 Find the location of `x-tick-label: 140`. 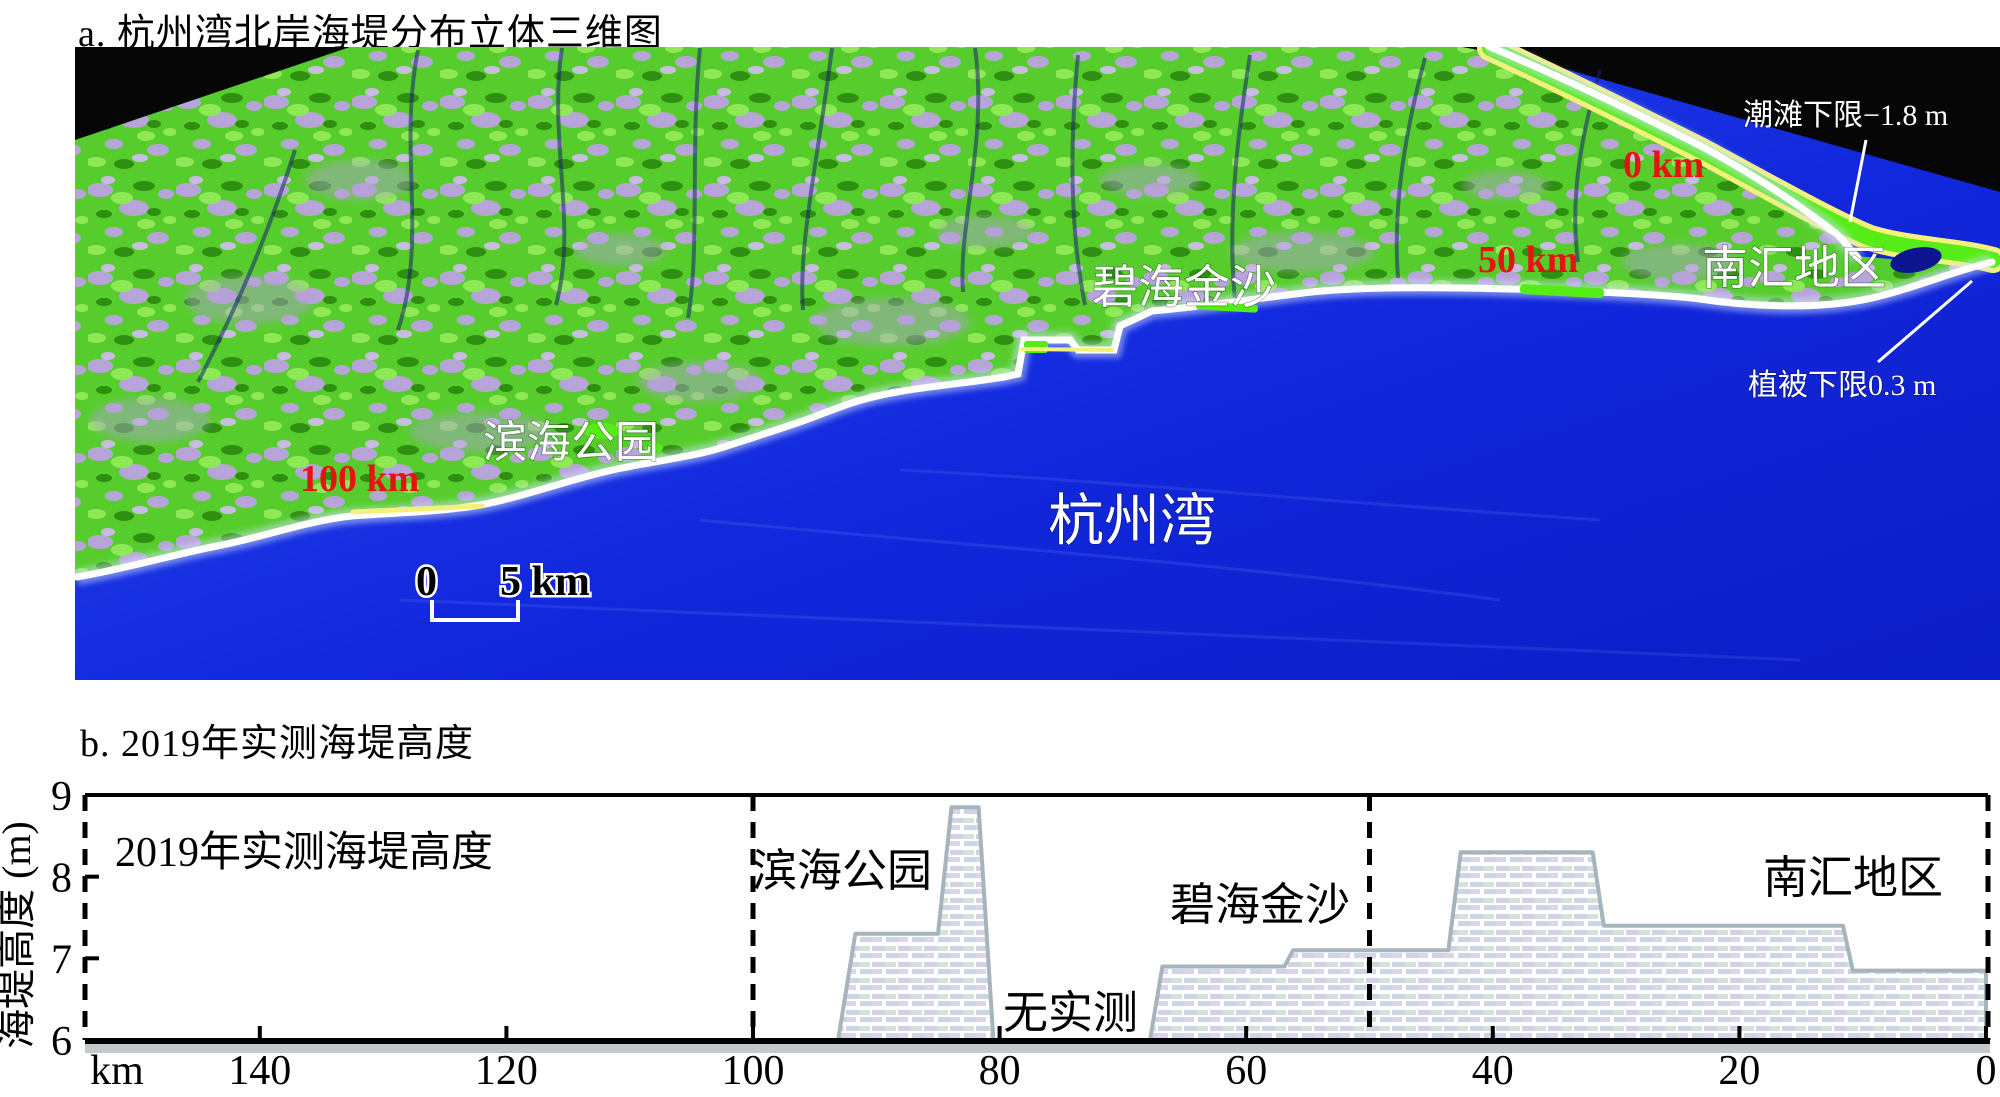

x-tick-label: 140 is located at coordinates (259, 1071).